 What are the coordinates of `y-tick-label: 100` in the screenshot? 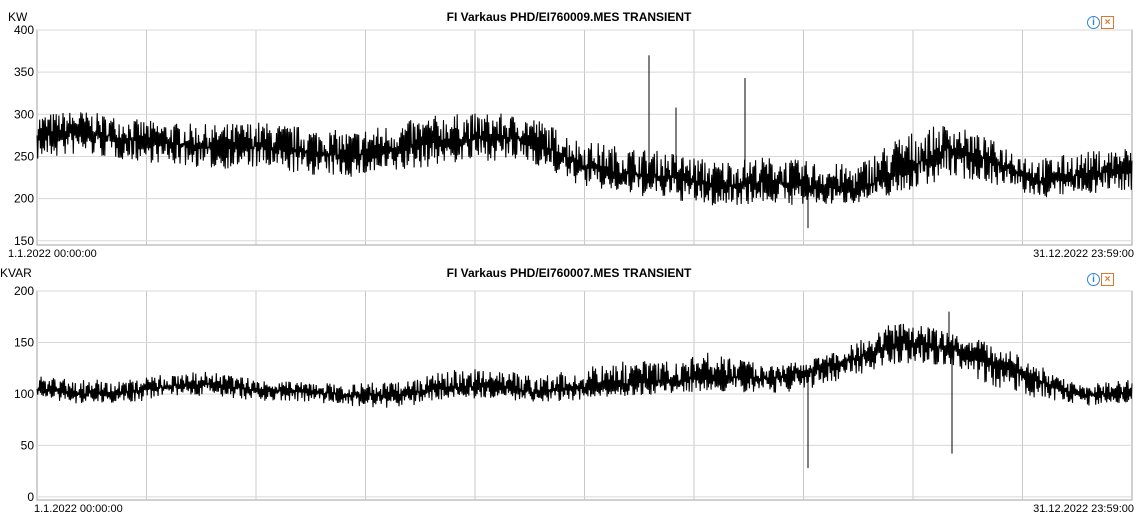 It's located at (24, 394).